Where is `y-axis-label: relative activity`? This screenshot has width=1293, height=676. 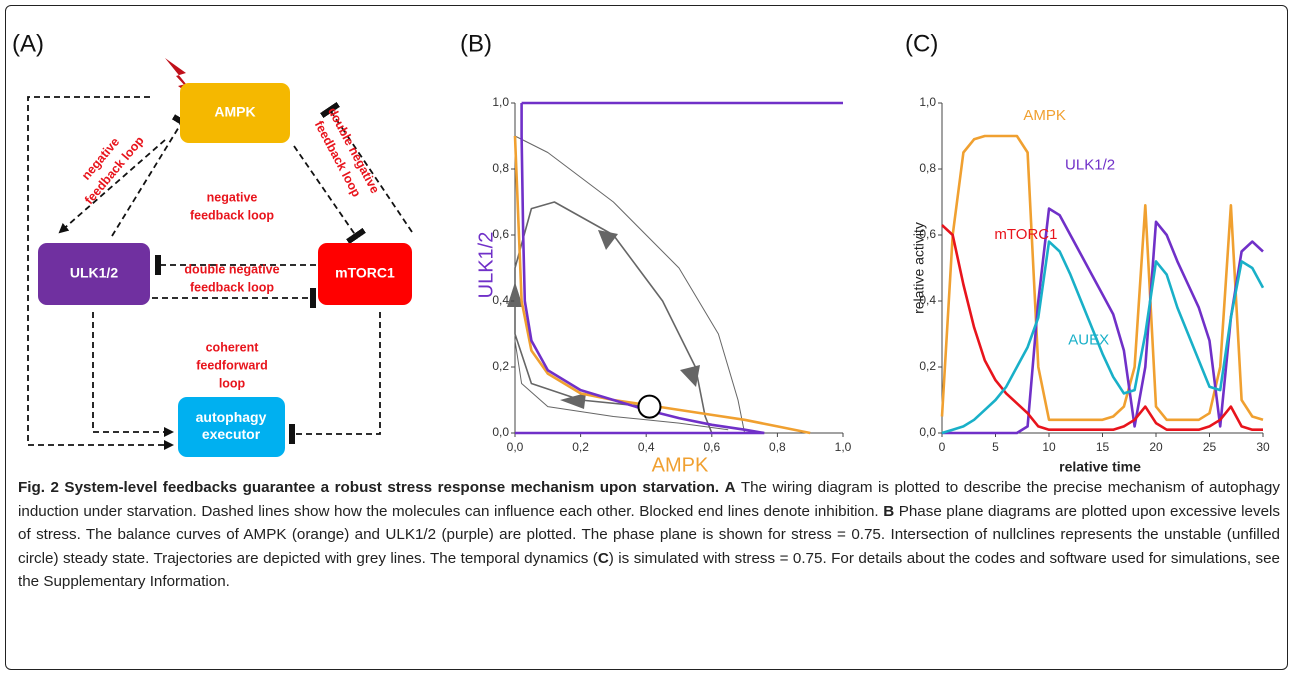
y-axis-label: relative activity is located at coordinates (919, 268).